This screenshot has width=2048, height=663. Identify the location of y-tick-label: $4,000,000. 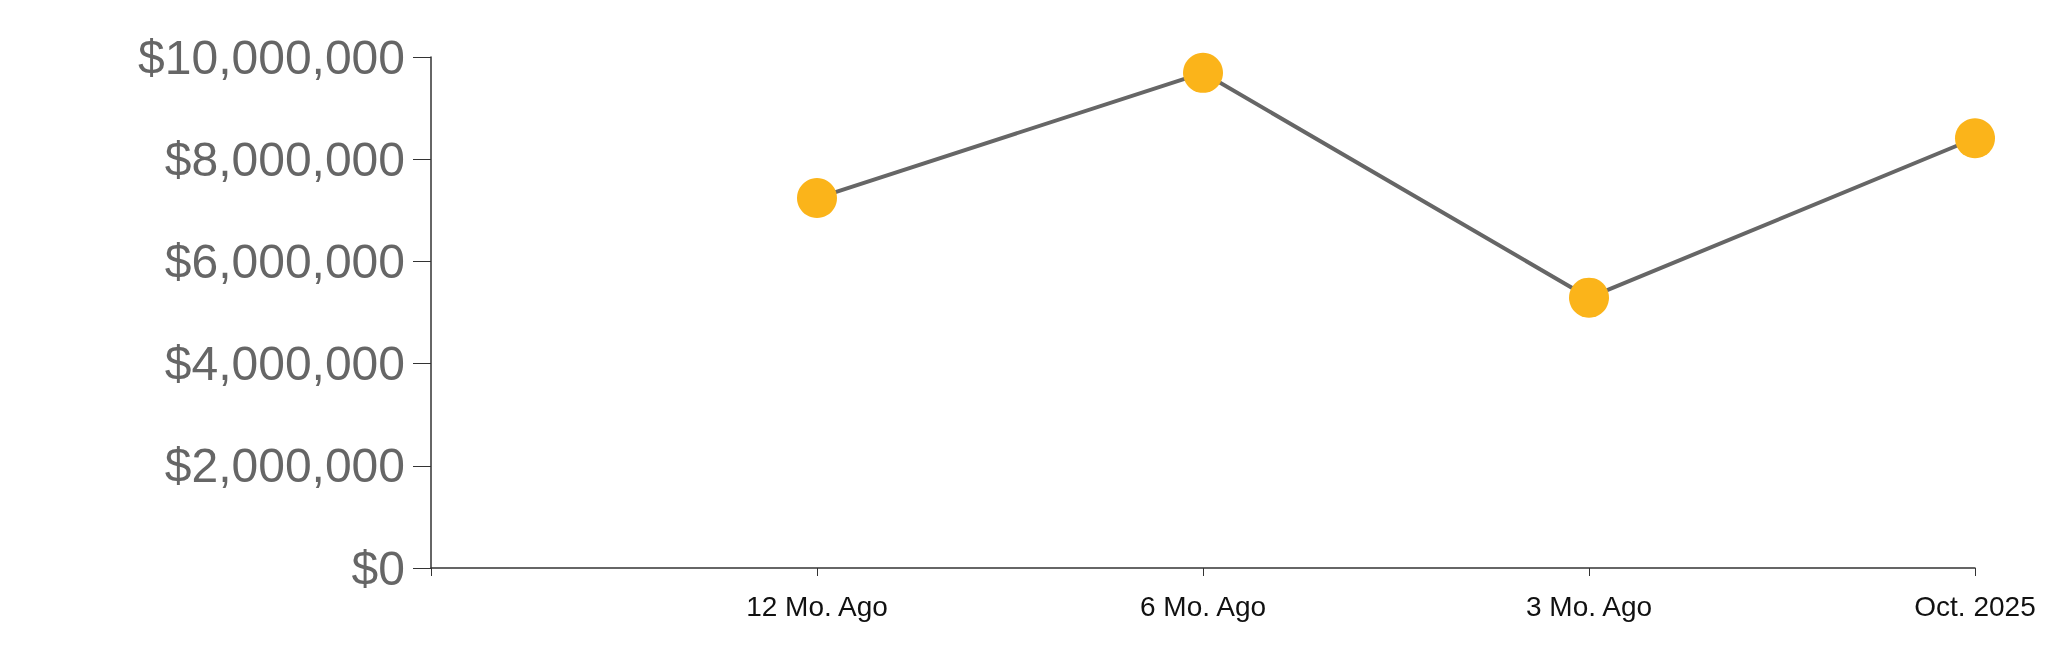
(284, 364).